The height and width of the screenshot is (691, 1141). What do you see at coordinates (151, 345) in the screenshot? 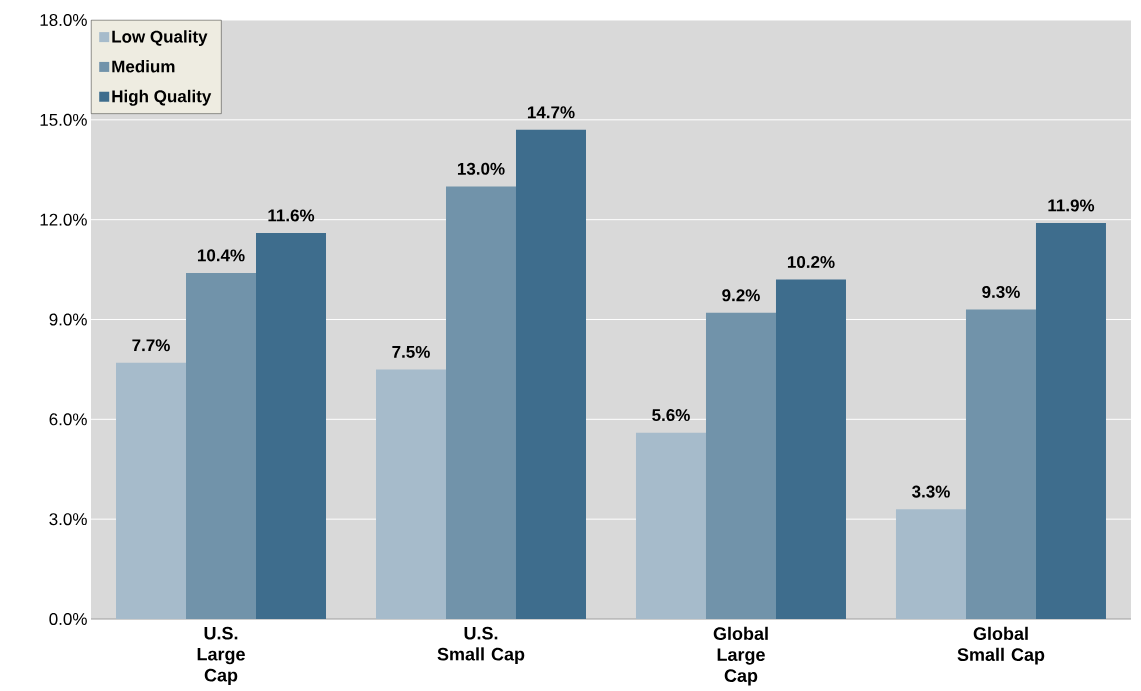
I see `data-label: 7.7%` at bounding box center [151, 345].